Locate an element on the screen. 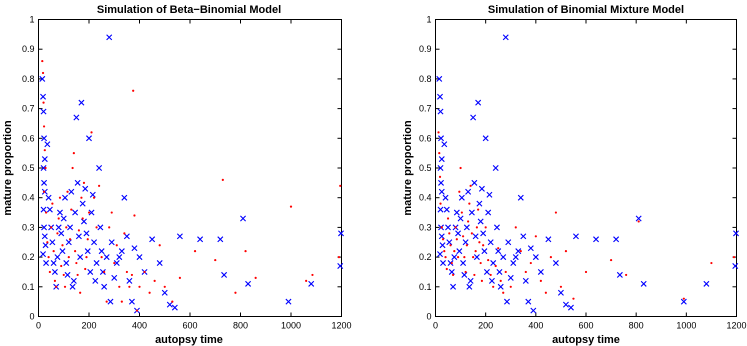 The image size is (747, 346). y-tick-label: 0.4 is located at coordinates (28, 198).